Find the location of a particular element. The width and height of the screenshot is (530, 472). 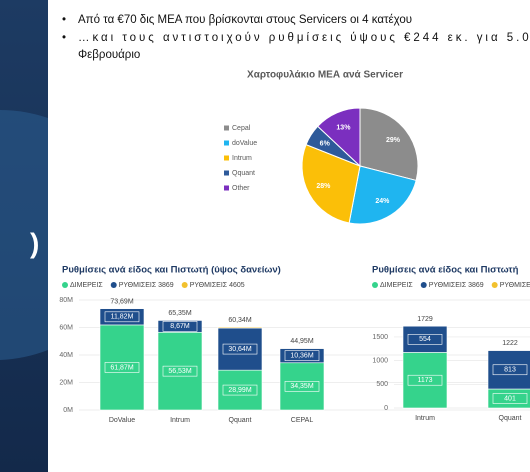

y-tick-label: 1000 is located at coordinates (380, 360).